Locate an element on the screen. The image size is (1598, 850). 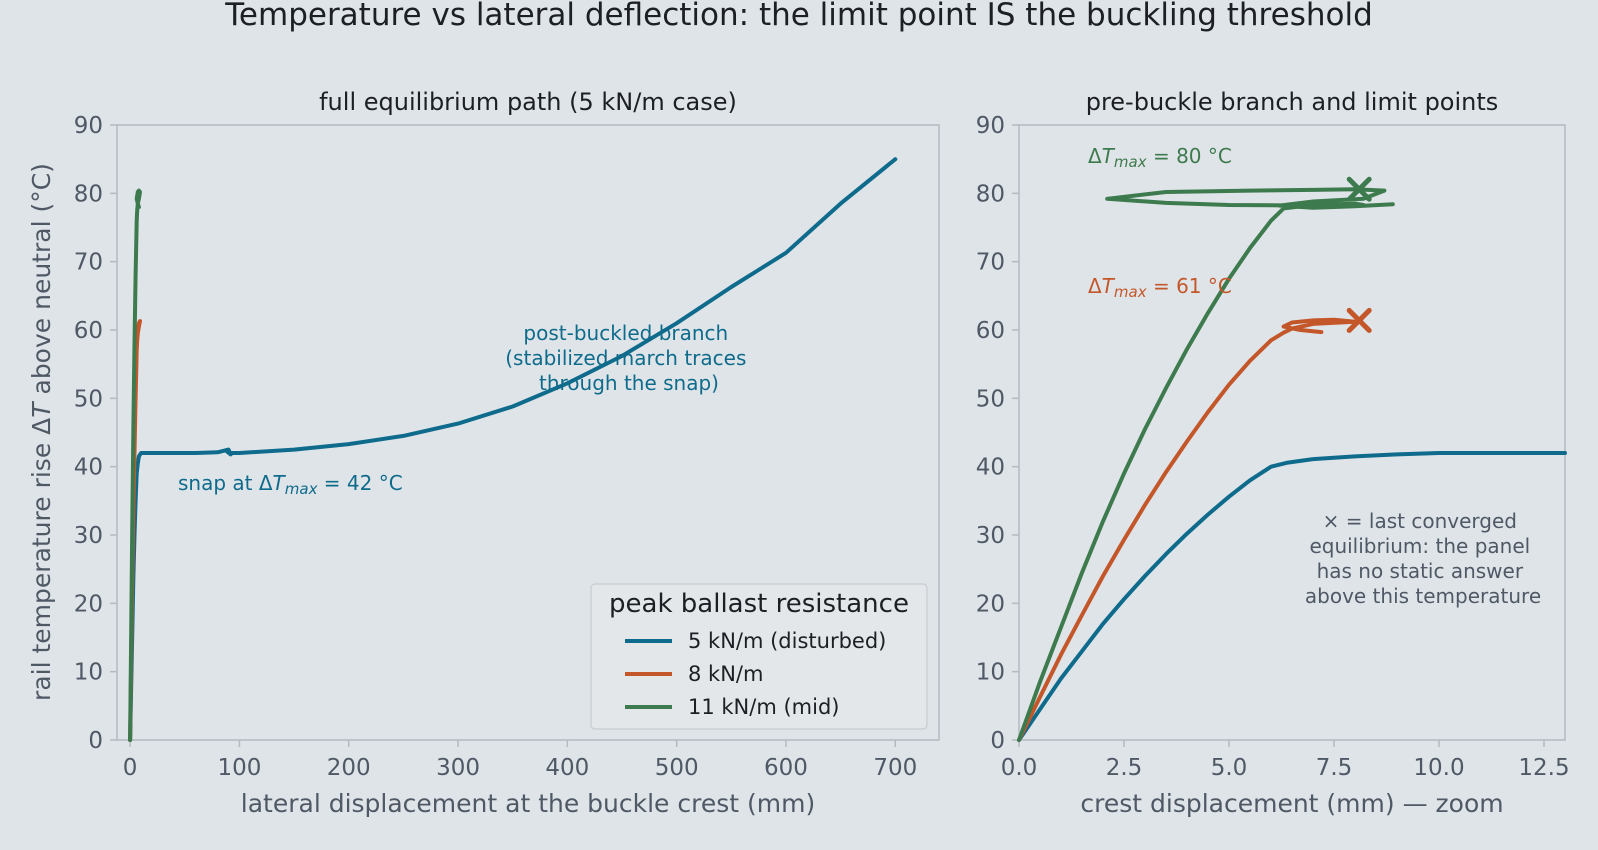
right-y-tick-label: 90 is located at coordinates (990, 126).